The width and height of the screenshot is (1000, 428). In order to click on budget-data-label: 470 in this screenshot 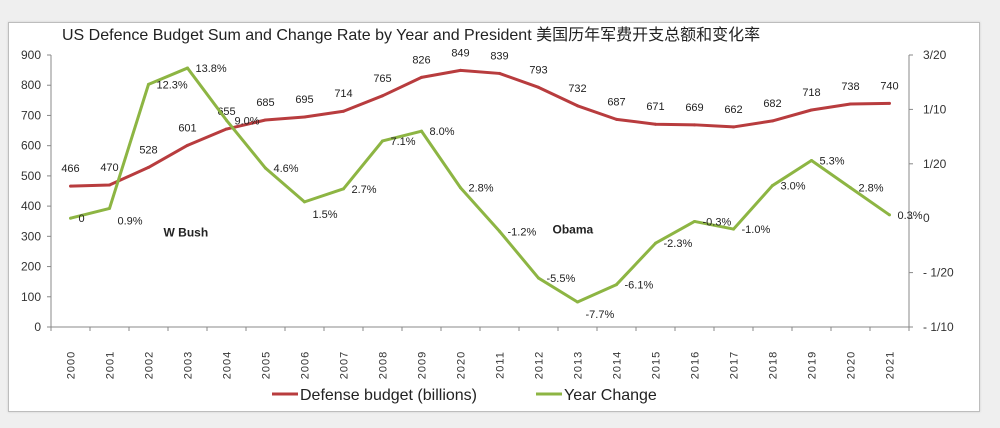, I will do `click(109, 168)`.